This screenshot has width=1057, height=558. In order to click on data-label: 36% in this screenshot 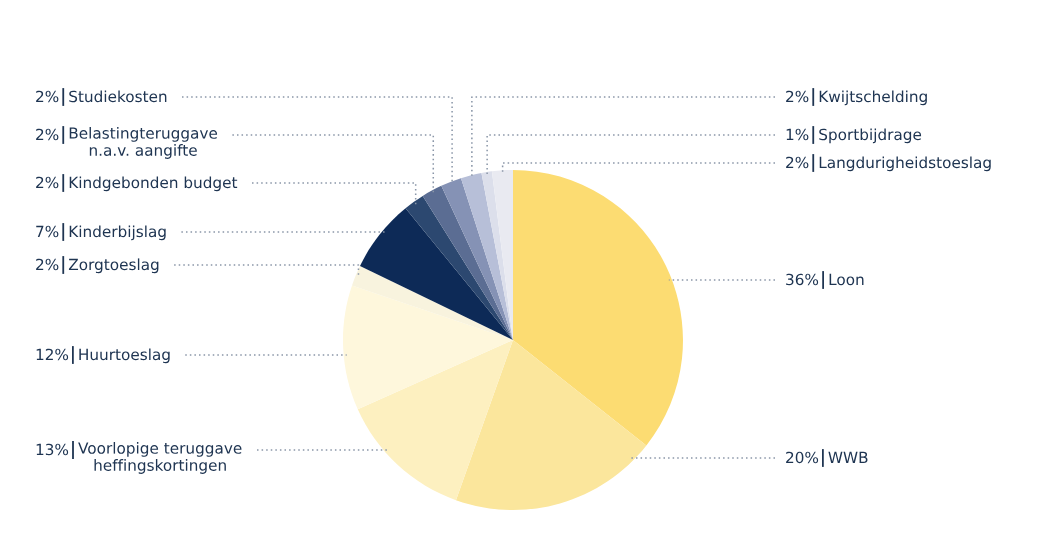, I will do `click(802, 279)`.